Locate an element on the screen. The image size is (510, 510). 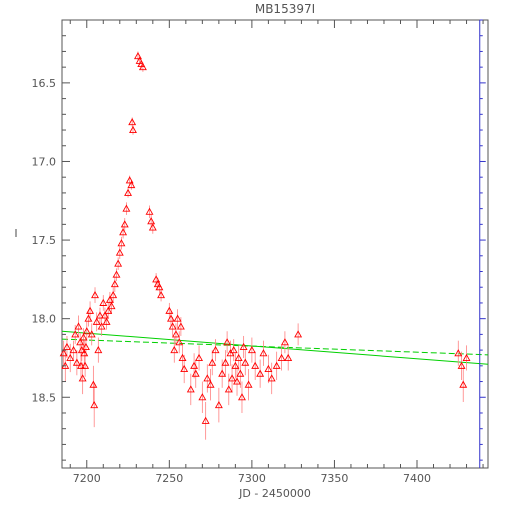
fit-line-dashed is located at coordinates (275, 347).